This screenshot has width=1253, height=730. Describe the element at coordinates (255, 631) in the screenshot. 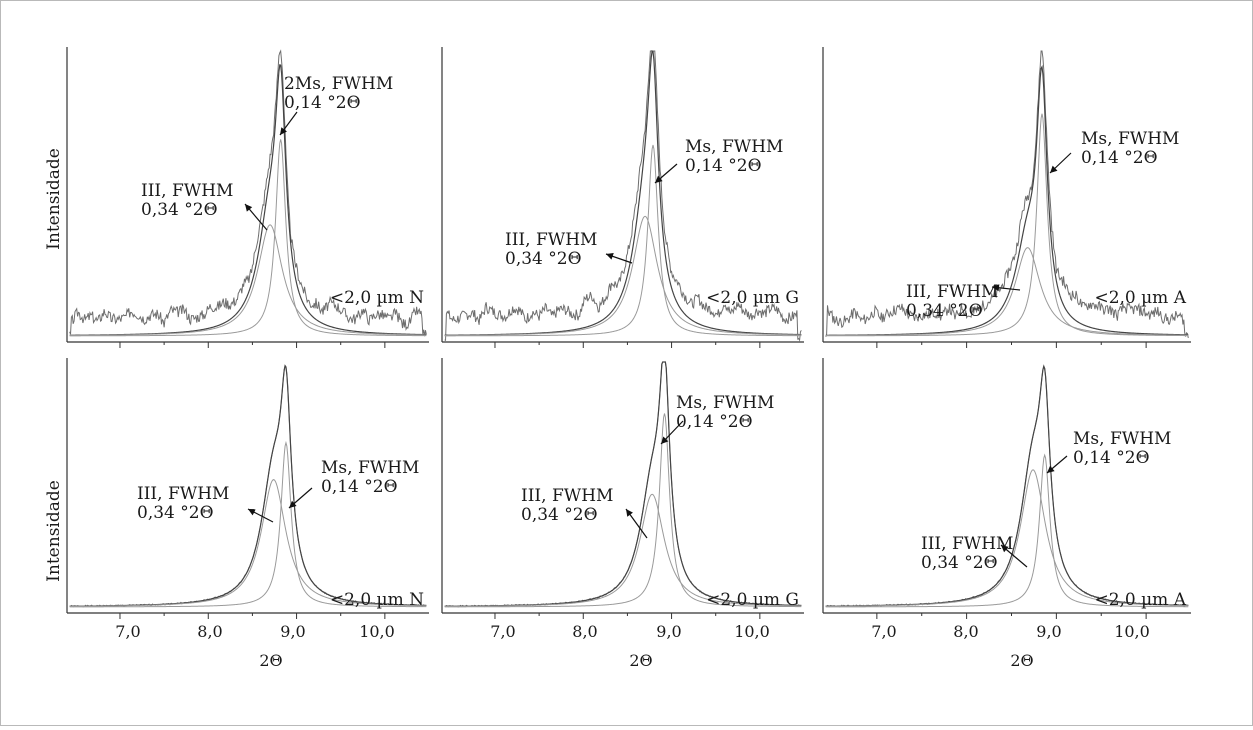

I see `xticks-col0: 7,0 8,0 9,0 10,0` at that location.